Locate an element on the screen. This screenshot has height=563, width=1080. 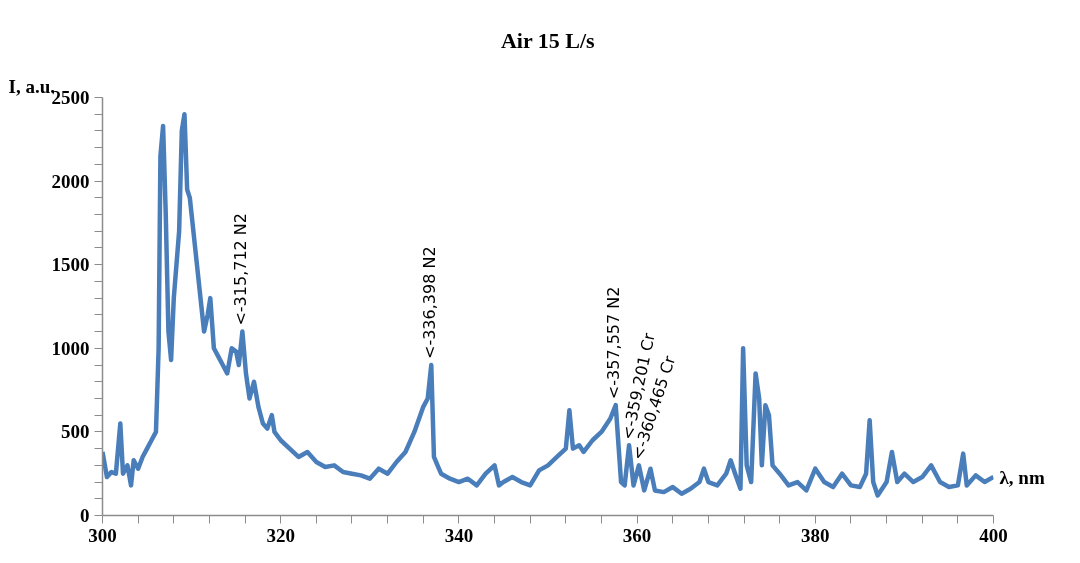
annotation: <-336,398 N2 is located at coordinates (429, 303).